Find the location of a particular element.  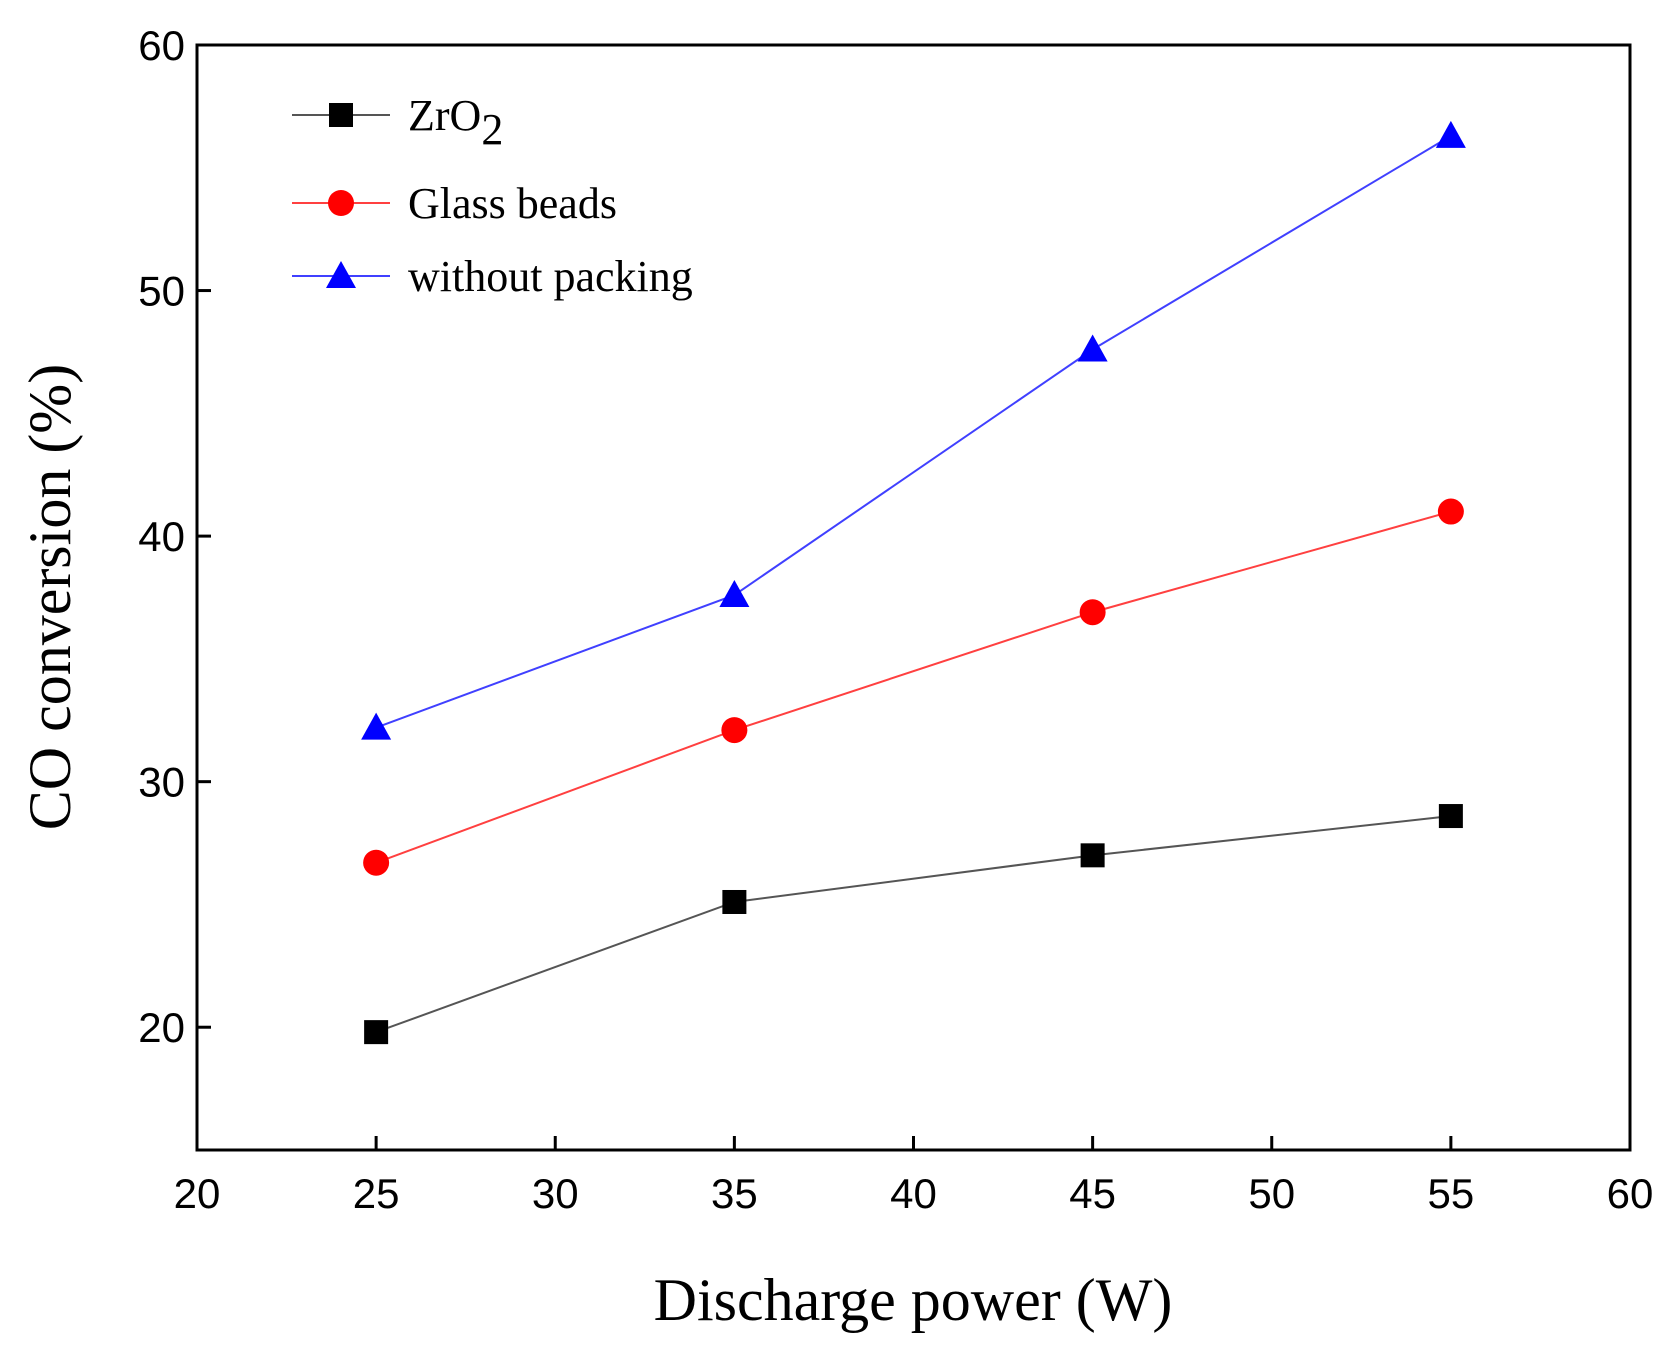

legend: ZrO2 Glass beads without packing is located at coordinates (492, 196).